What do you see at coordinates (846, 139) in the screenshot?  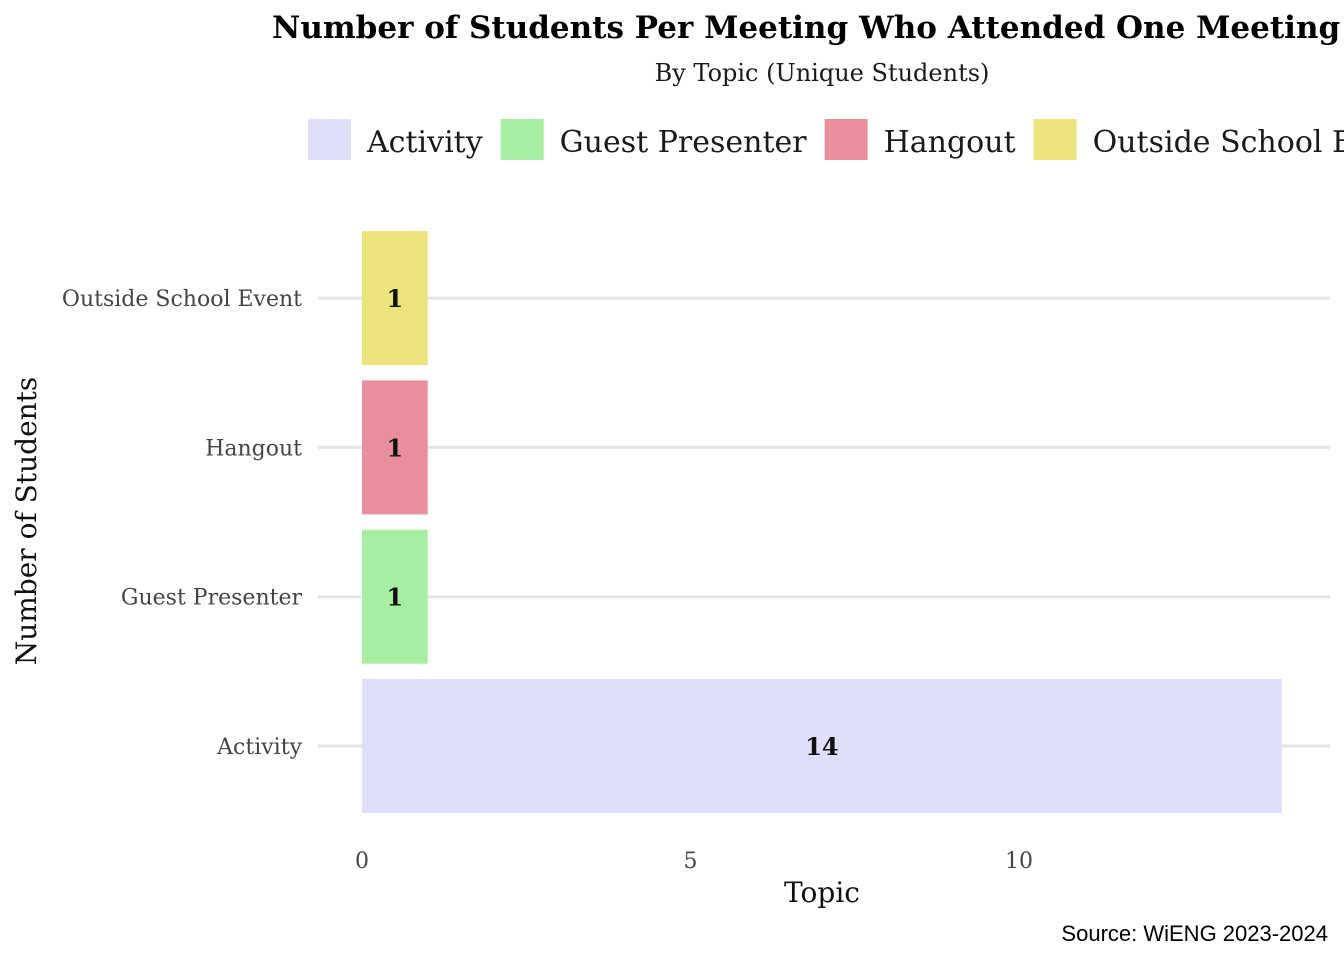 I see `legend-swatch-hangout` at bounding box center [846, 139].